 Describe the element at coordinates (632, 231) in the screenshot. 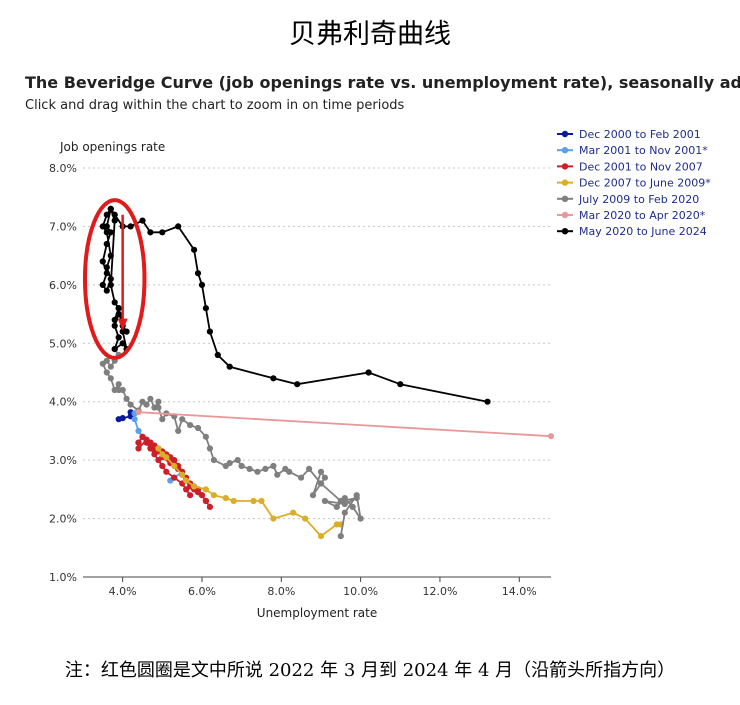

I see `legend-item: May 2020 to June 2024` at that location.